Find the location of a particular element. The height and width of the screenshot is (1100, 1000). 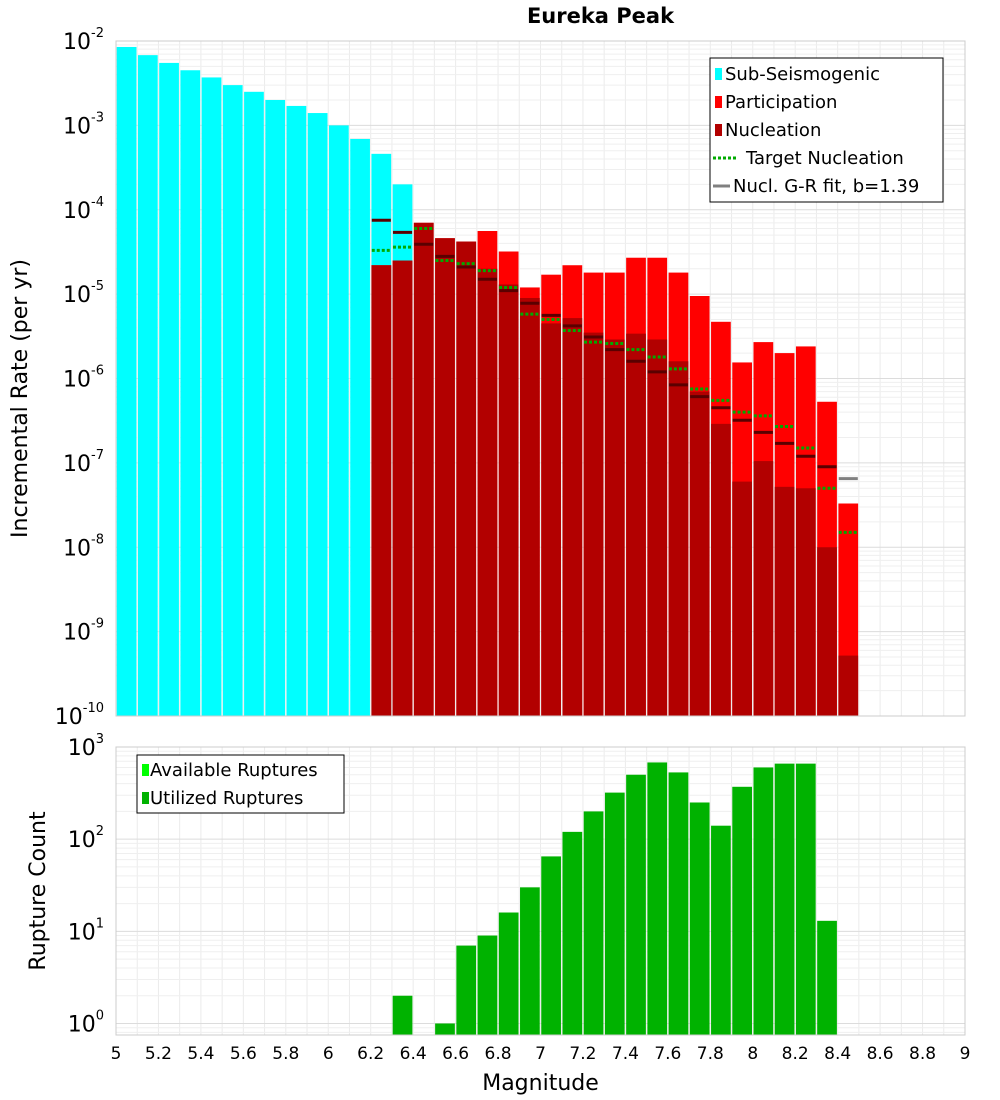

x-tick-label: 7.6 is located at coordinates (667, 1054).